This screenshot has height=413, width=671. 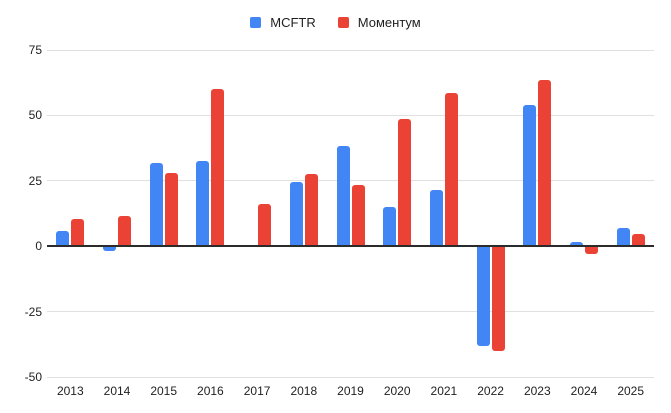 What do you see at coordinates (350, 312) in the screenshot?
I see `gridline--25` at bounding box center [350, 312].